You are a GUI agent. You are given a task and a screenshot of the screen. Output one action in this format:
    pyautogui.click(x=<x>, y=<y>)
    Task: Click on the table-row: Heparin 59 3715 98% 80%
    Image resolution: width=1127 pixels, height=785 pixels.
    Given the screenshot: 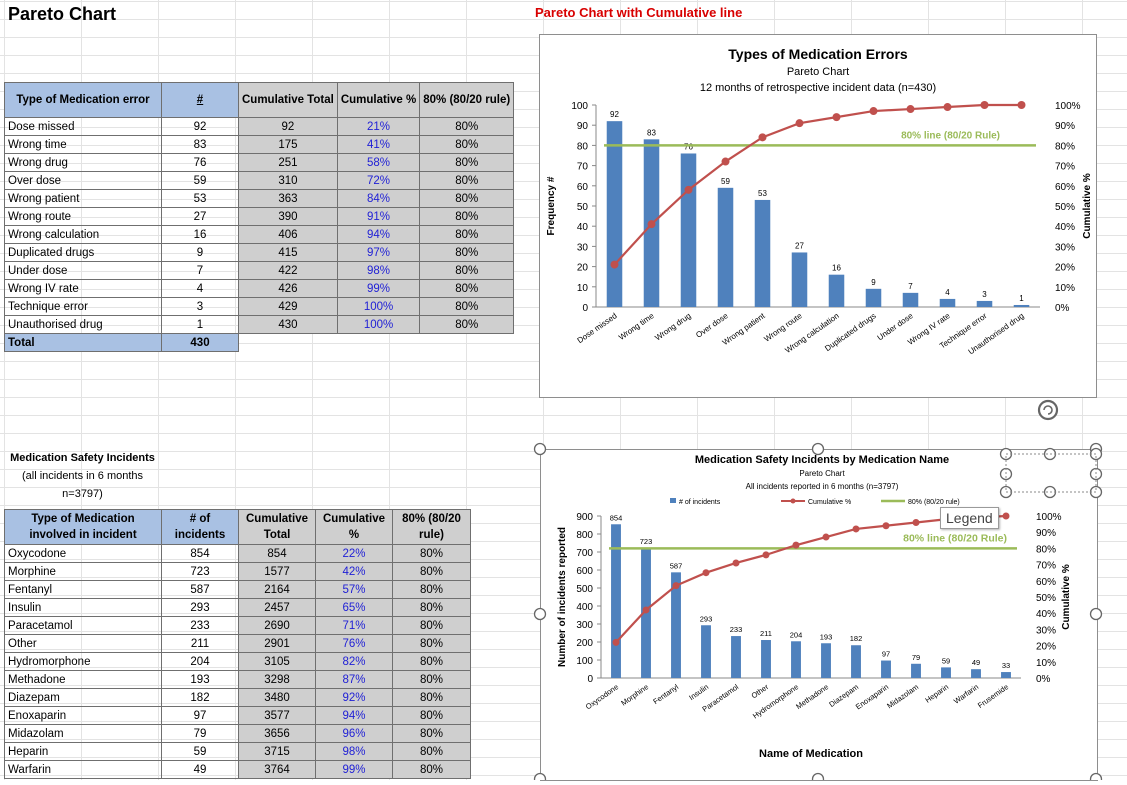 What is the action you would take?
    pyautogui.click(x=237, y=751)
    